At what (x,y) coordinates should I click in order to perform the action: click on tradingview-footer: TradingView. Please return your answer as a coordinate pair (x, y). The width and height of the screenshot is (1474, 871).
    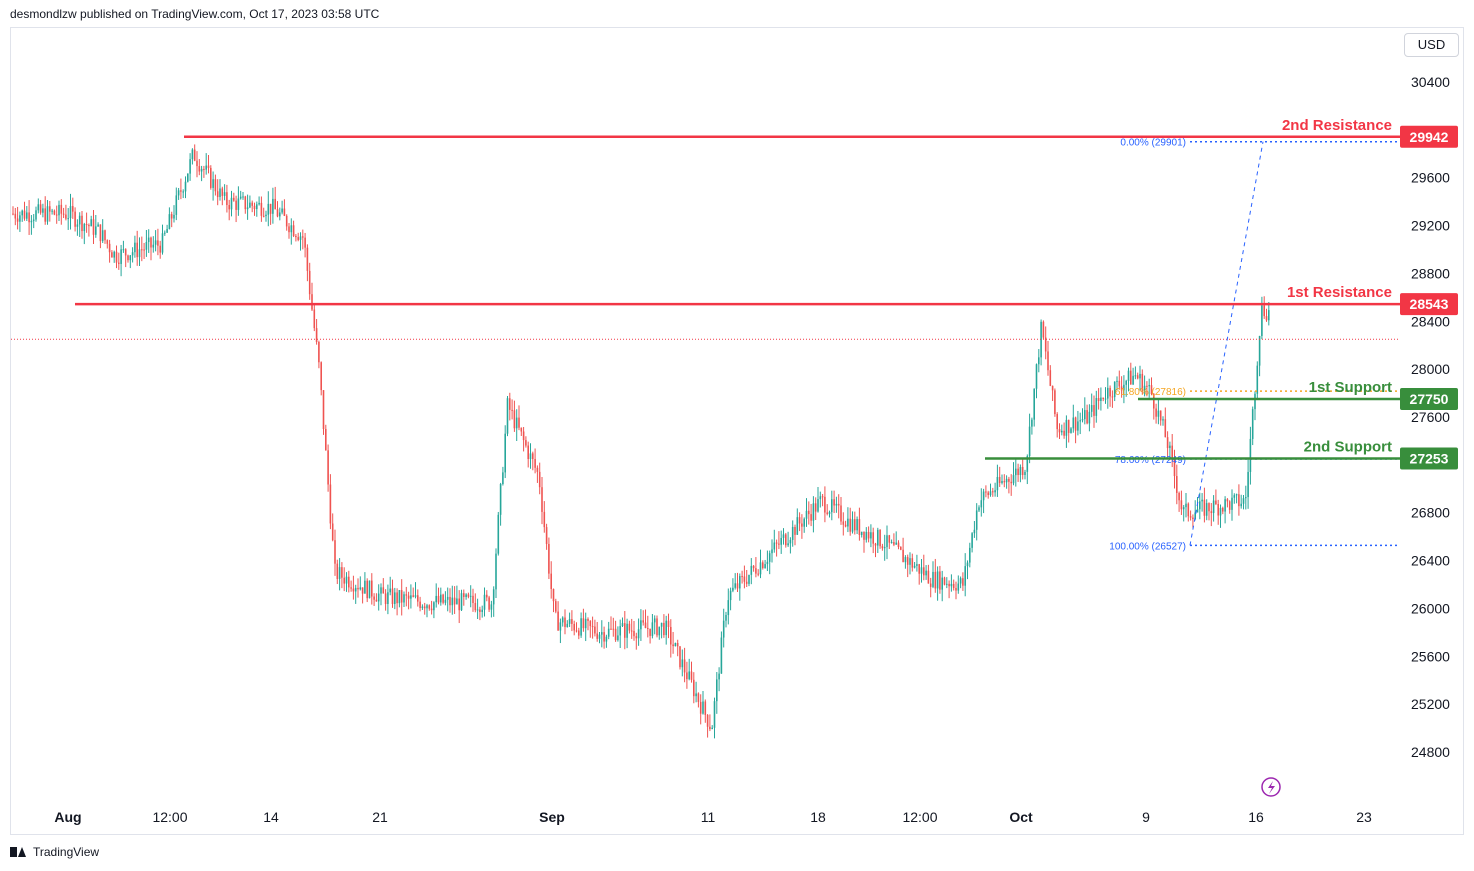
    Looking at the image, I should click on (54, 852).